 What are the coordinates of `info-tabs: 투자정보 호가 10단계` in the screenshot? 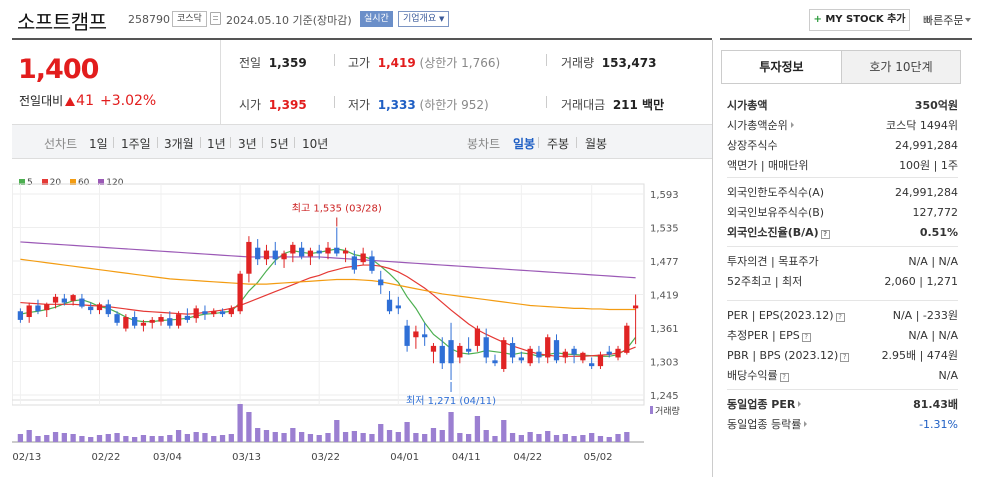 It's located at (841, 67).